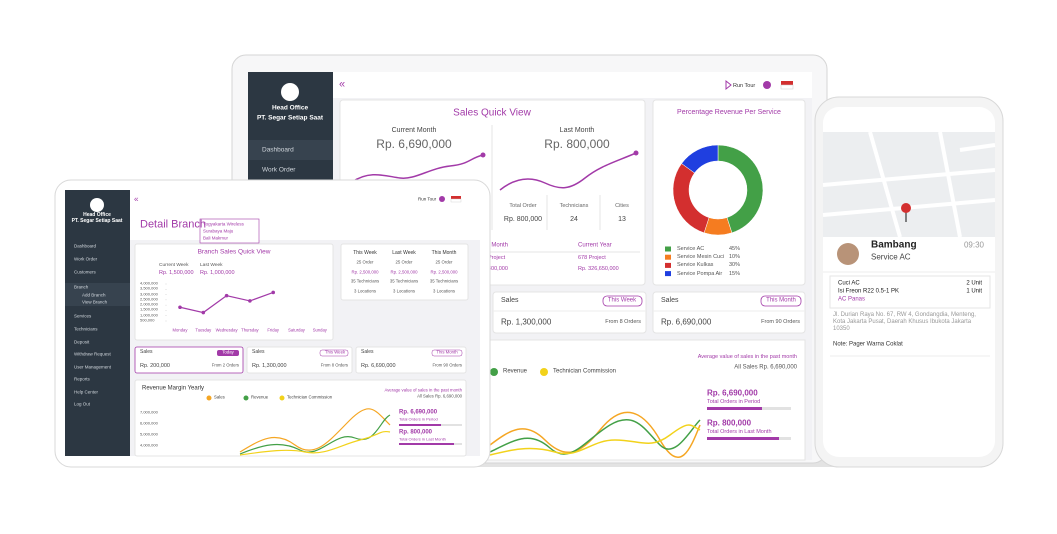 The image size is (1057, 534). I want to click on menu-item: Branch, so click(81, 287).